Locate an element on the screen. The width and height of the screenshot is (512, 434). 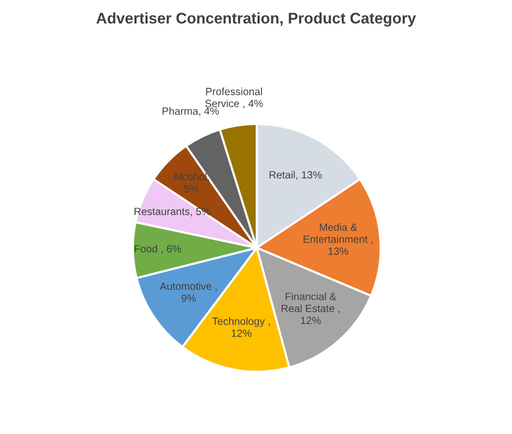
slice-label: Pharma, 4% is located at coordinates (190, 111).